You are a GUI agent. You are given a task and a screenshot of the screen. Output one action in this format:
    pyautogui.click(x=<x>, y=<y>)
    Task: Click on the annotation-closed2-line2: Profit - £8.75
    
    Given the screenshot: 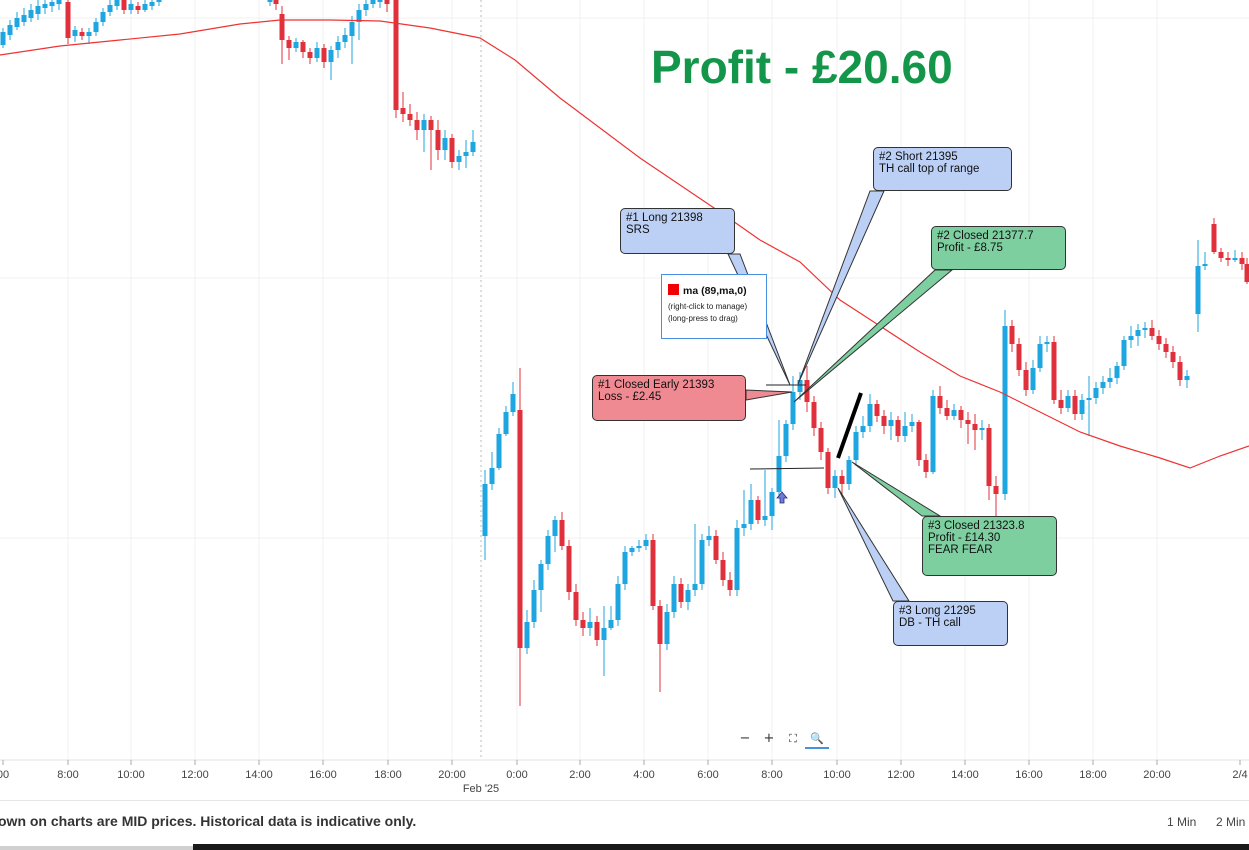 What is the action you would take?
    pyautogui.click(x=970, y=248)
    